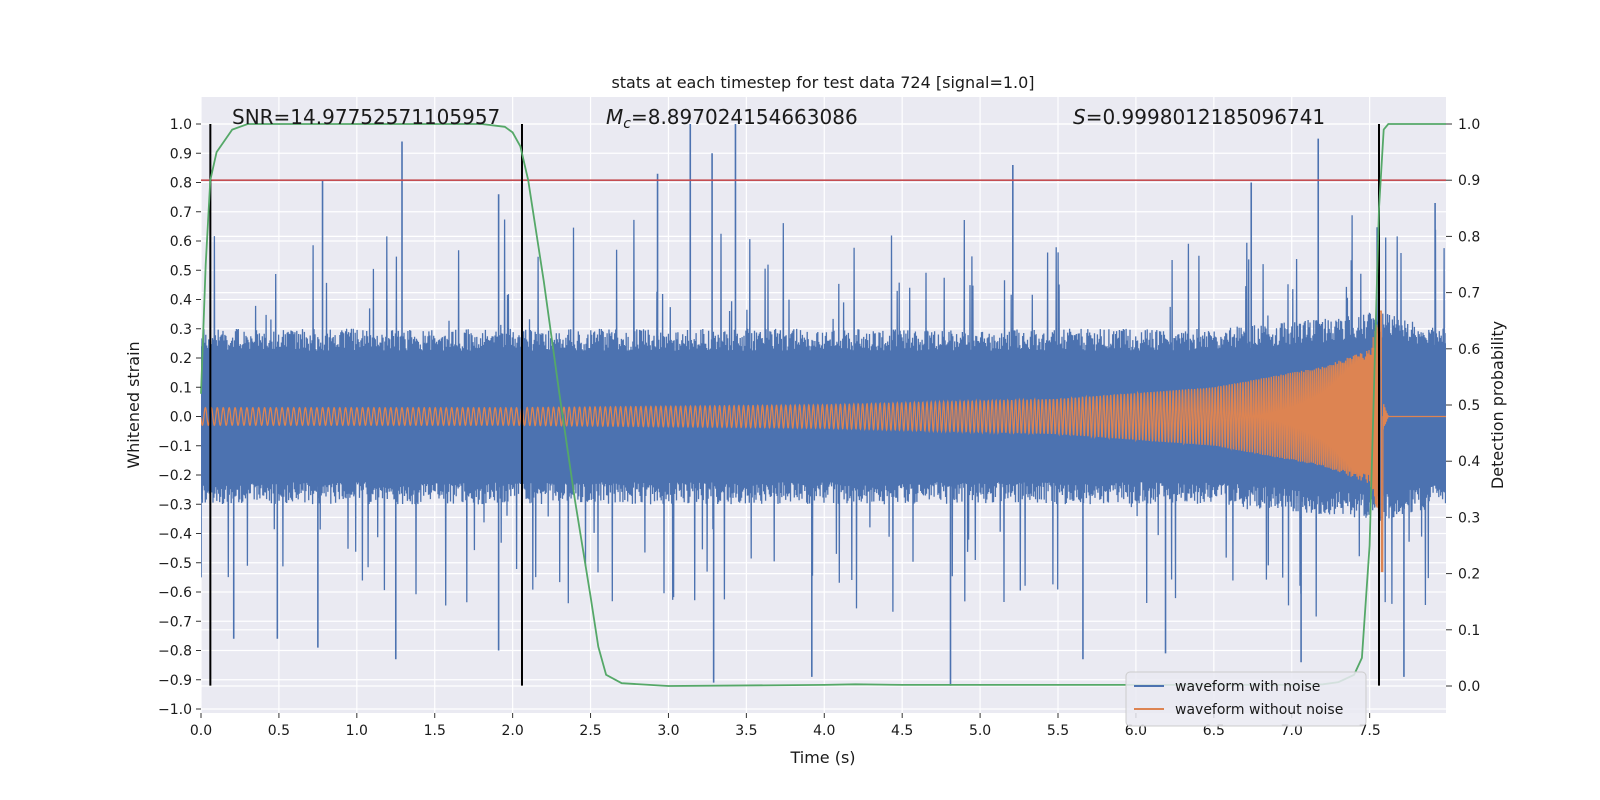 This screenshot has width=1600, height=800. Describe the element at coordinates (181, 271) in the screenshot. I see `y-tick-label: 0.5` at that location.